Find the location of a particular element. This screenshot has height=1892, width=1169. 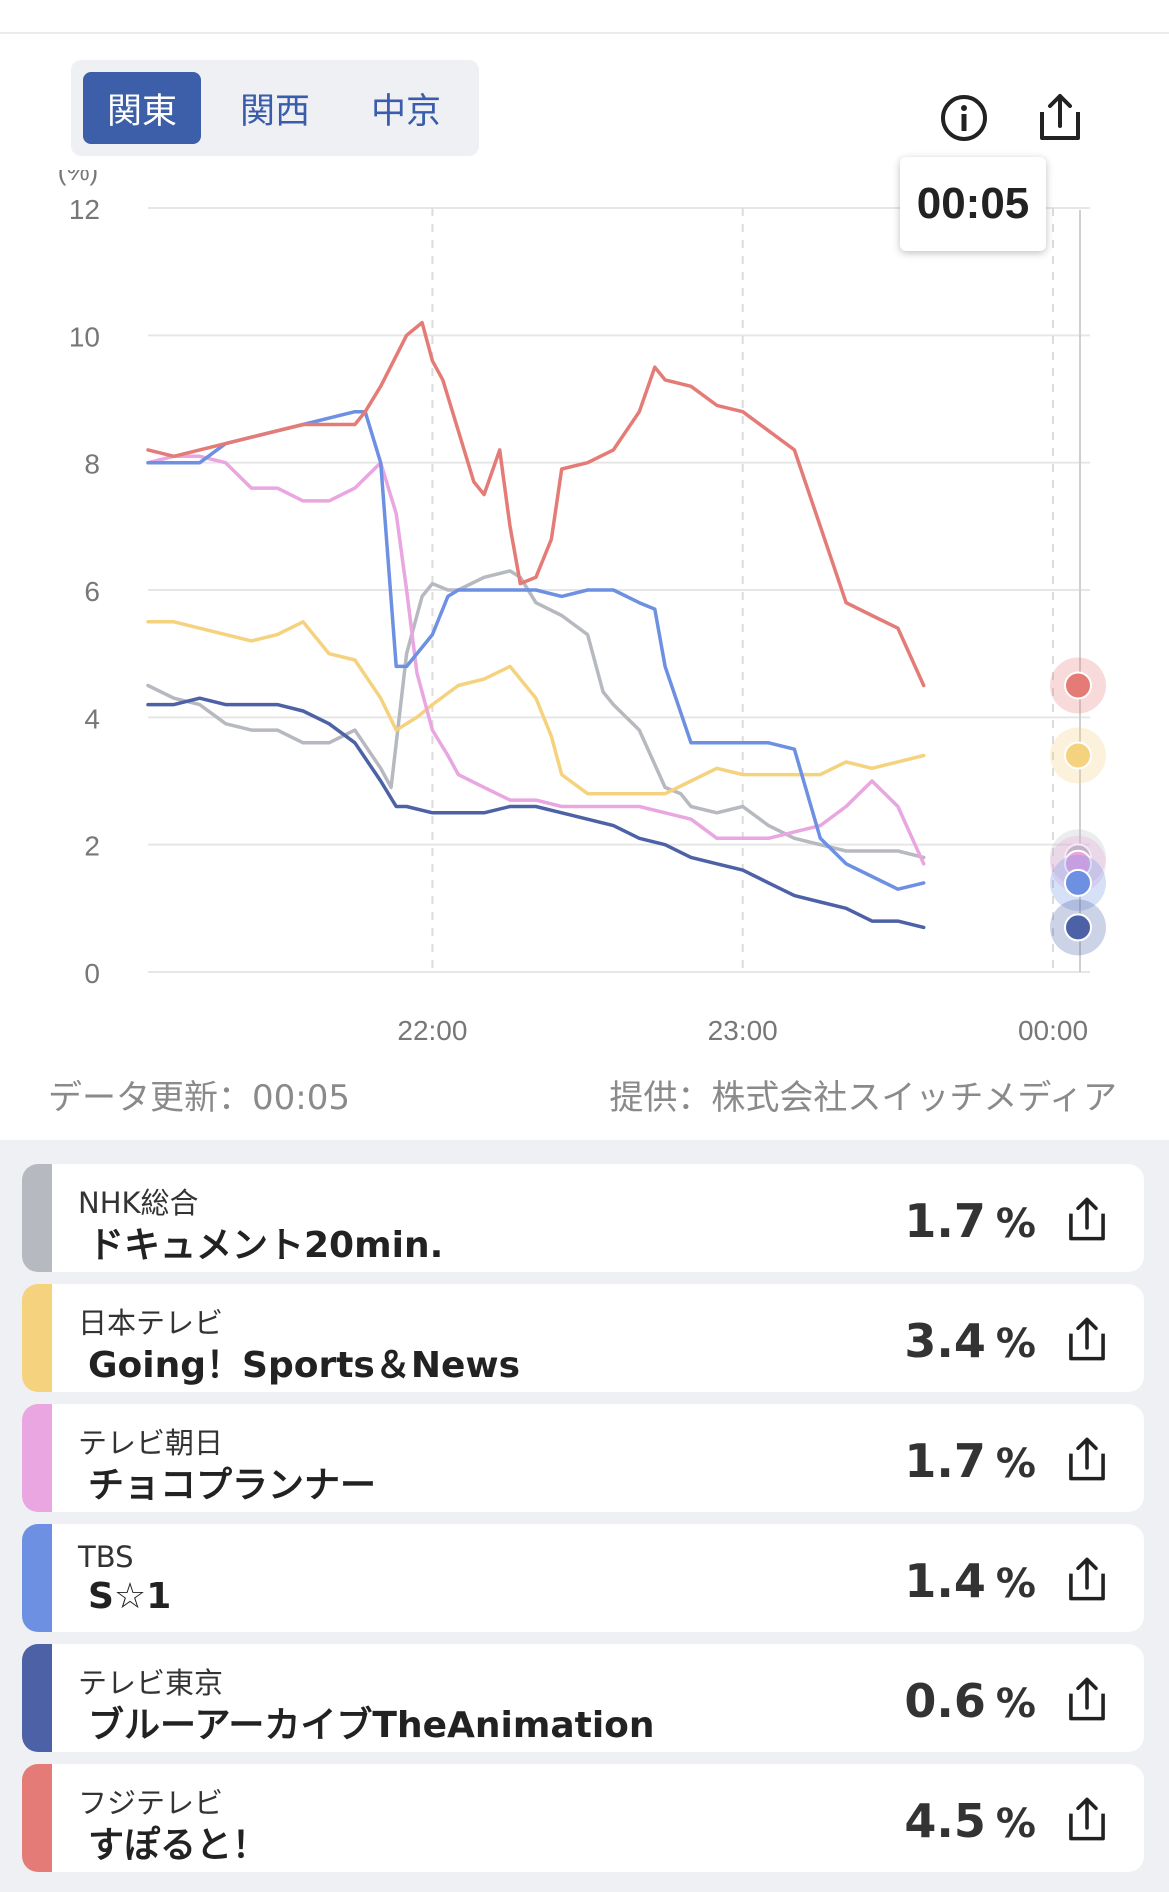

region-tab-bar: 関東 関西 中京 is located at coordinates (275, 108).